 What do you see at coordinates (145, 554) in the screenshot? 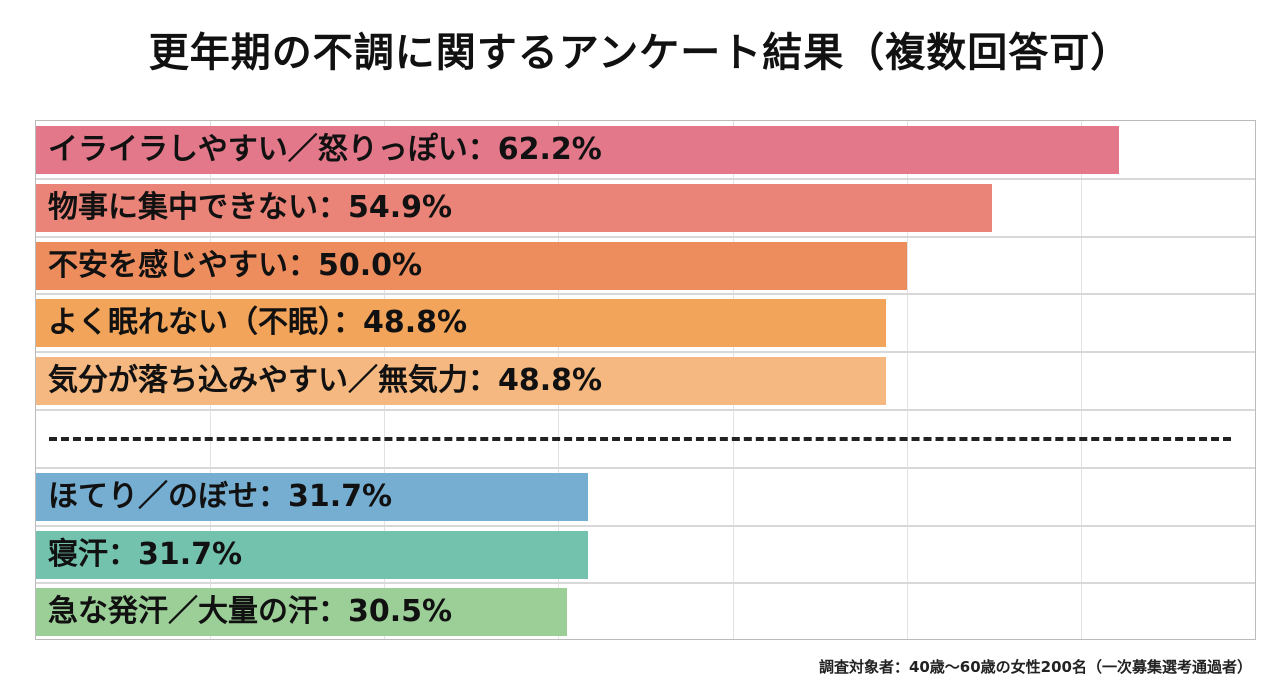
I see `bar-label: 寝汗：31.7%` at bounding box center [145, 554].